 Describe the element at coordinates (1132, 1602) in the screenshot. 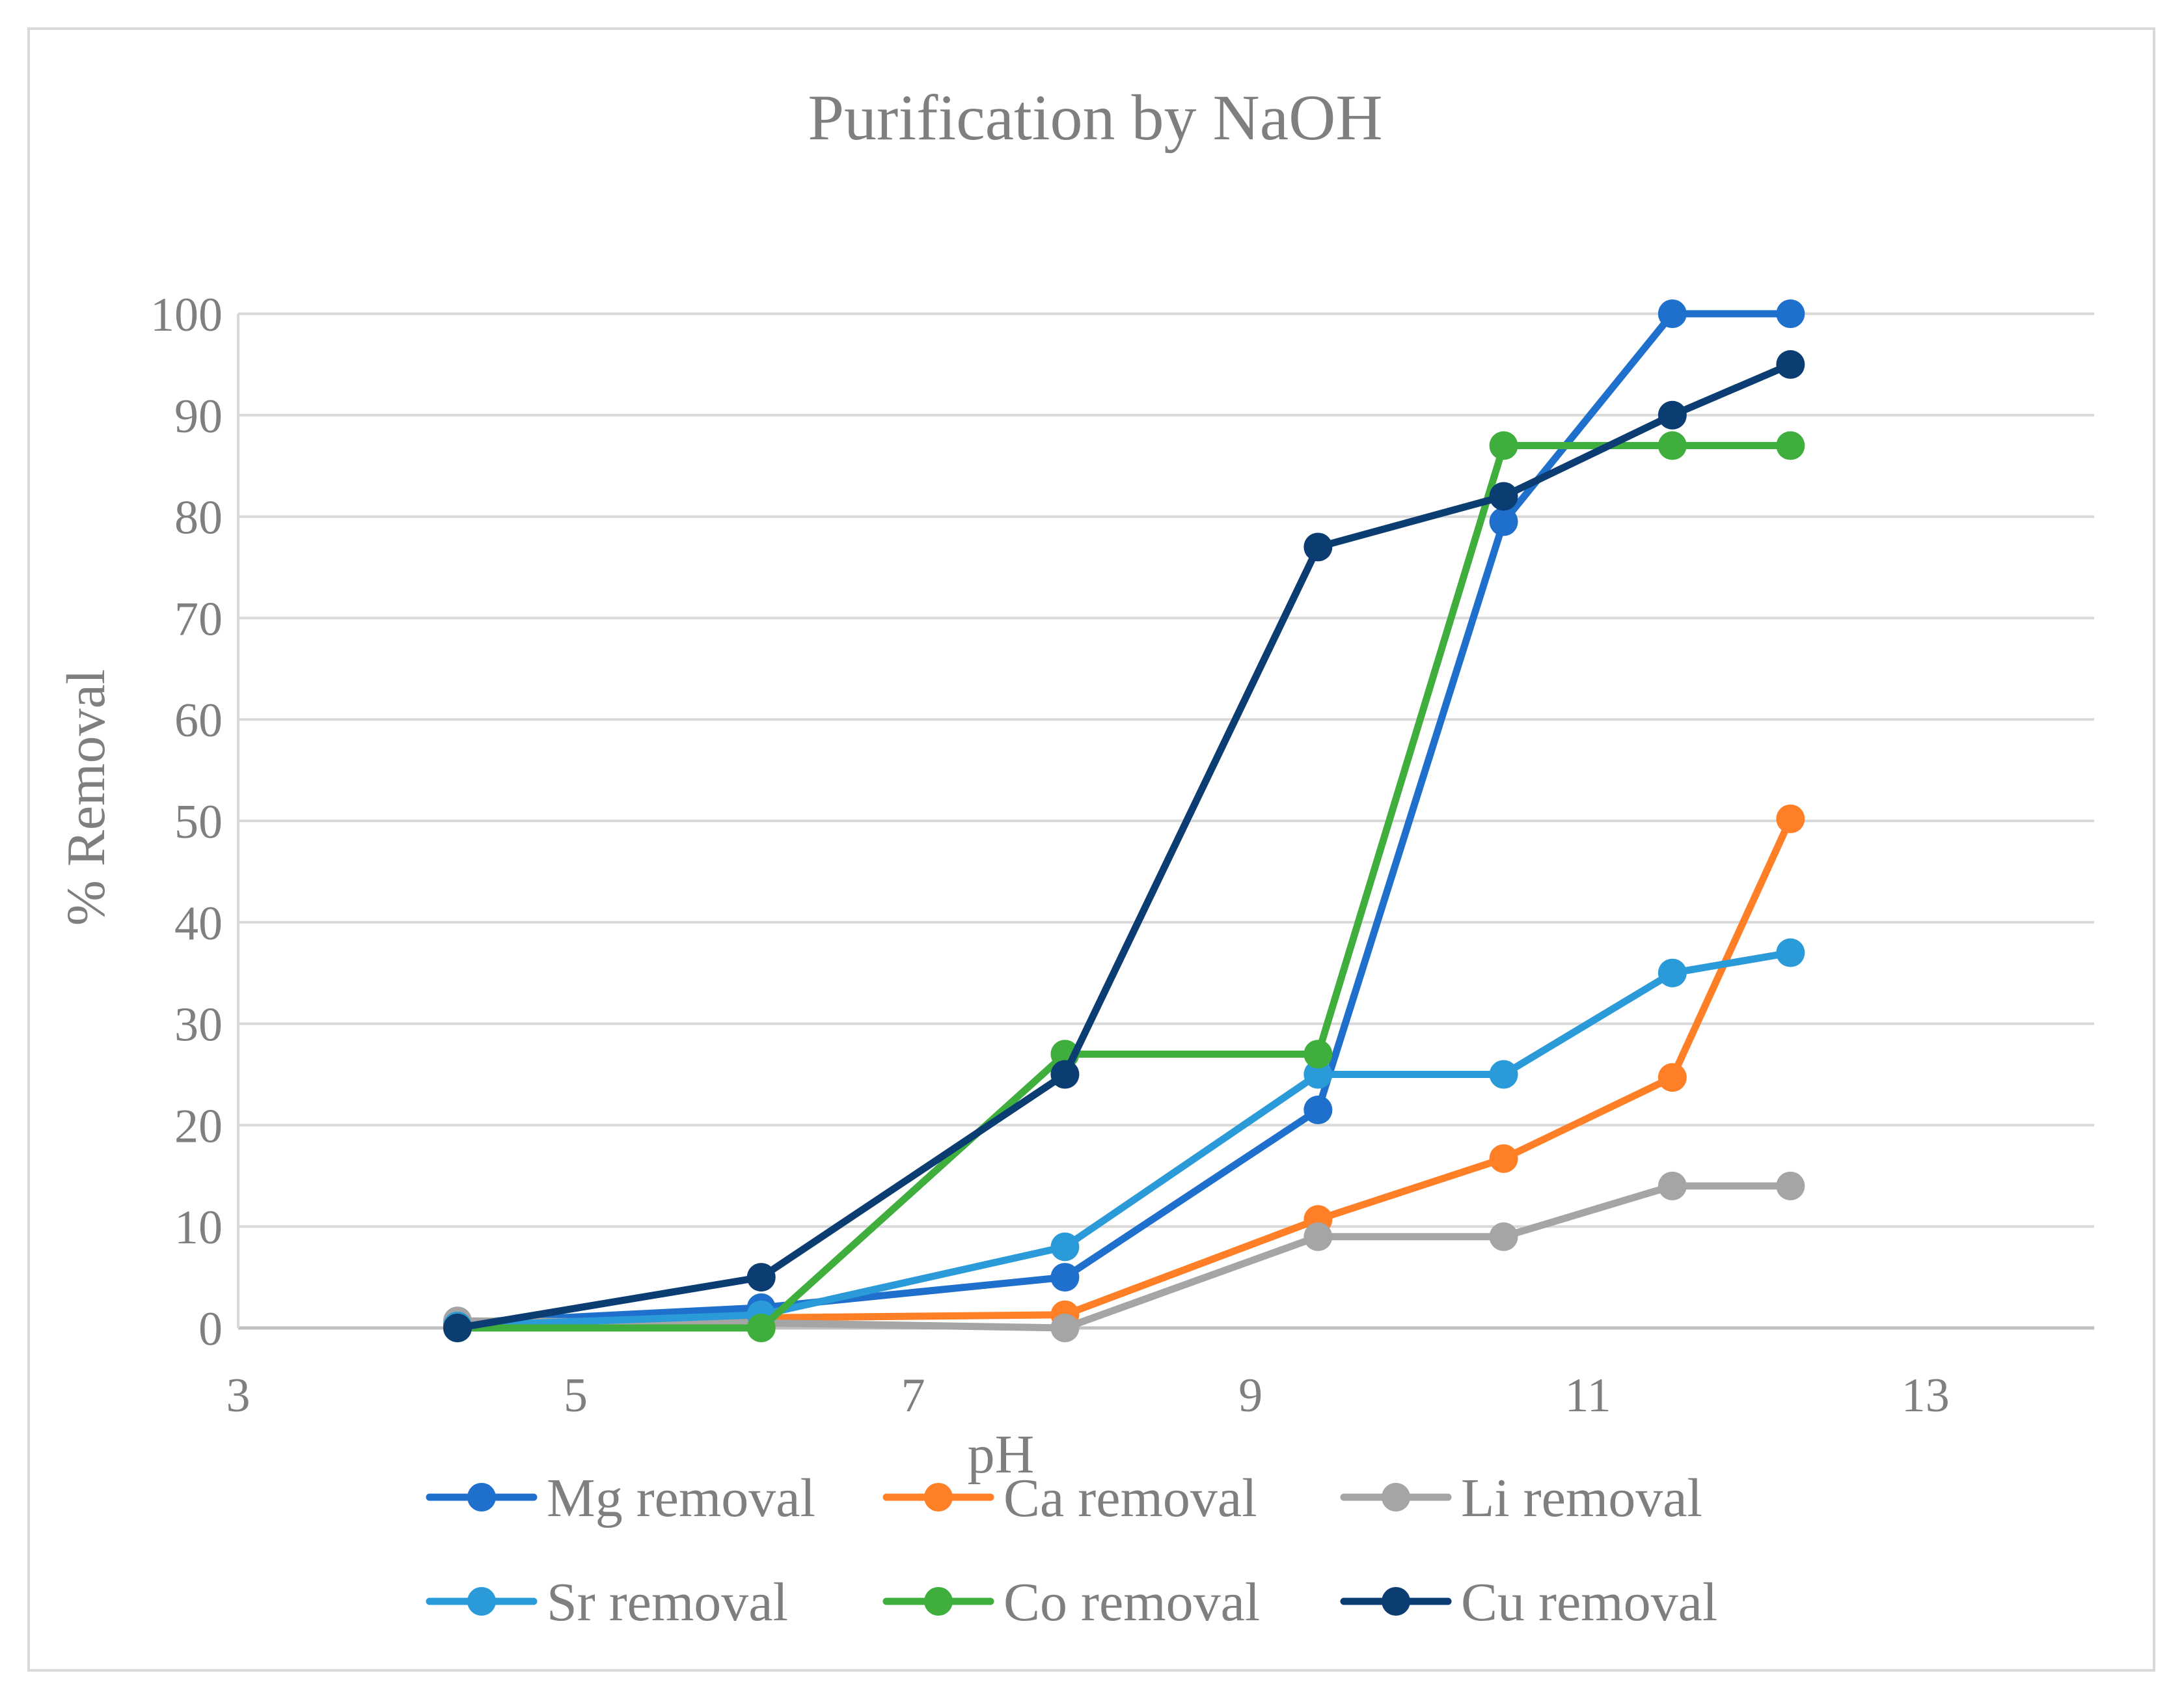

I see `legend-label: Co removal` at that location.